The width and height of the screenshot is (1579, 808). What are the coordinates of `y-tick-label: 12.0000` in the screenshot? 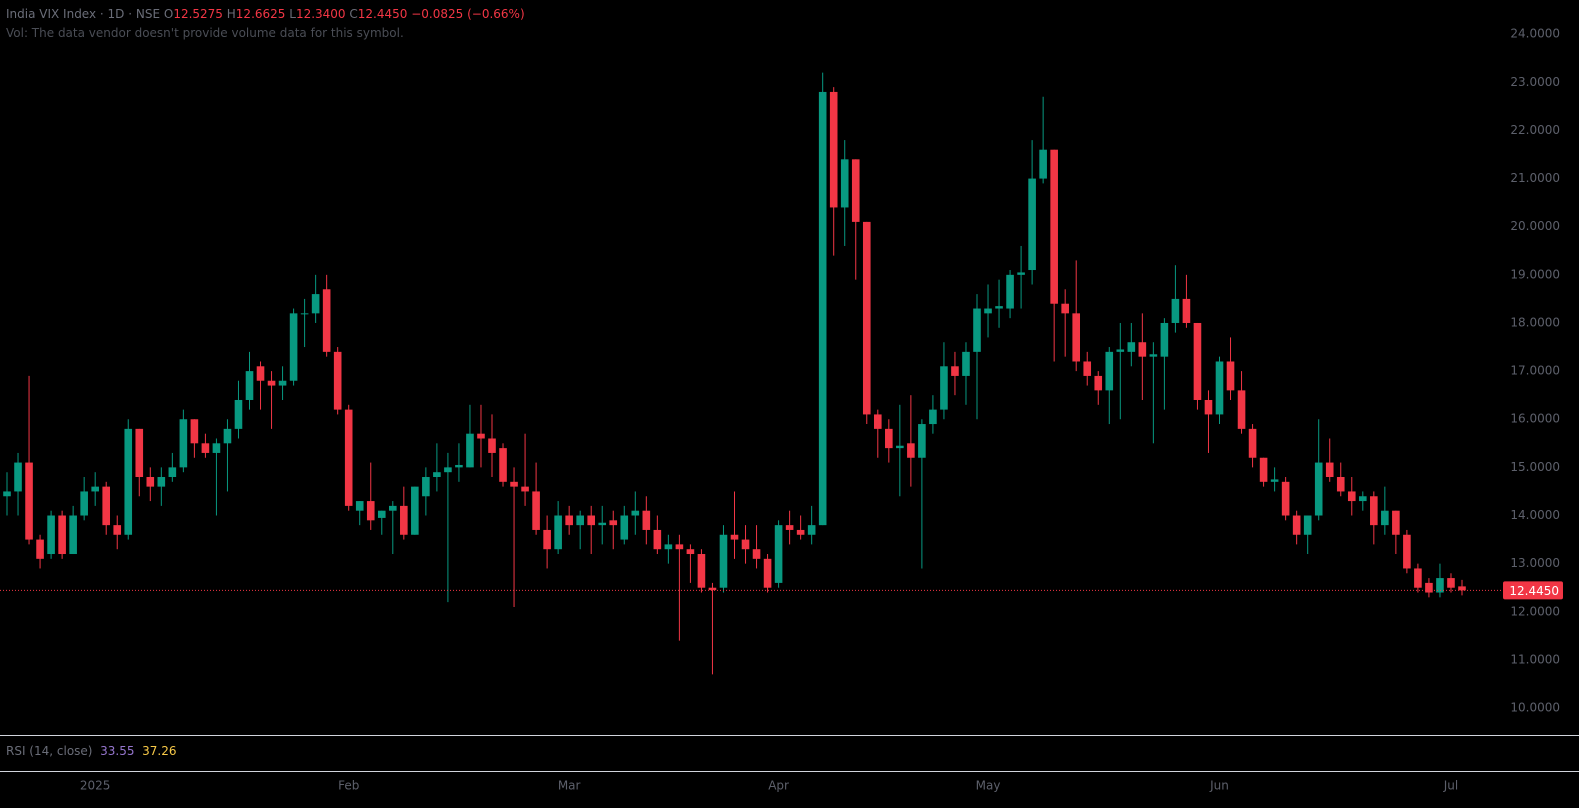 It's located at (1535, 611).